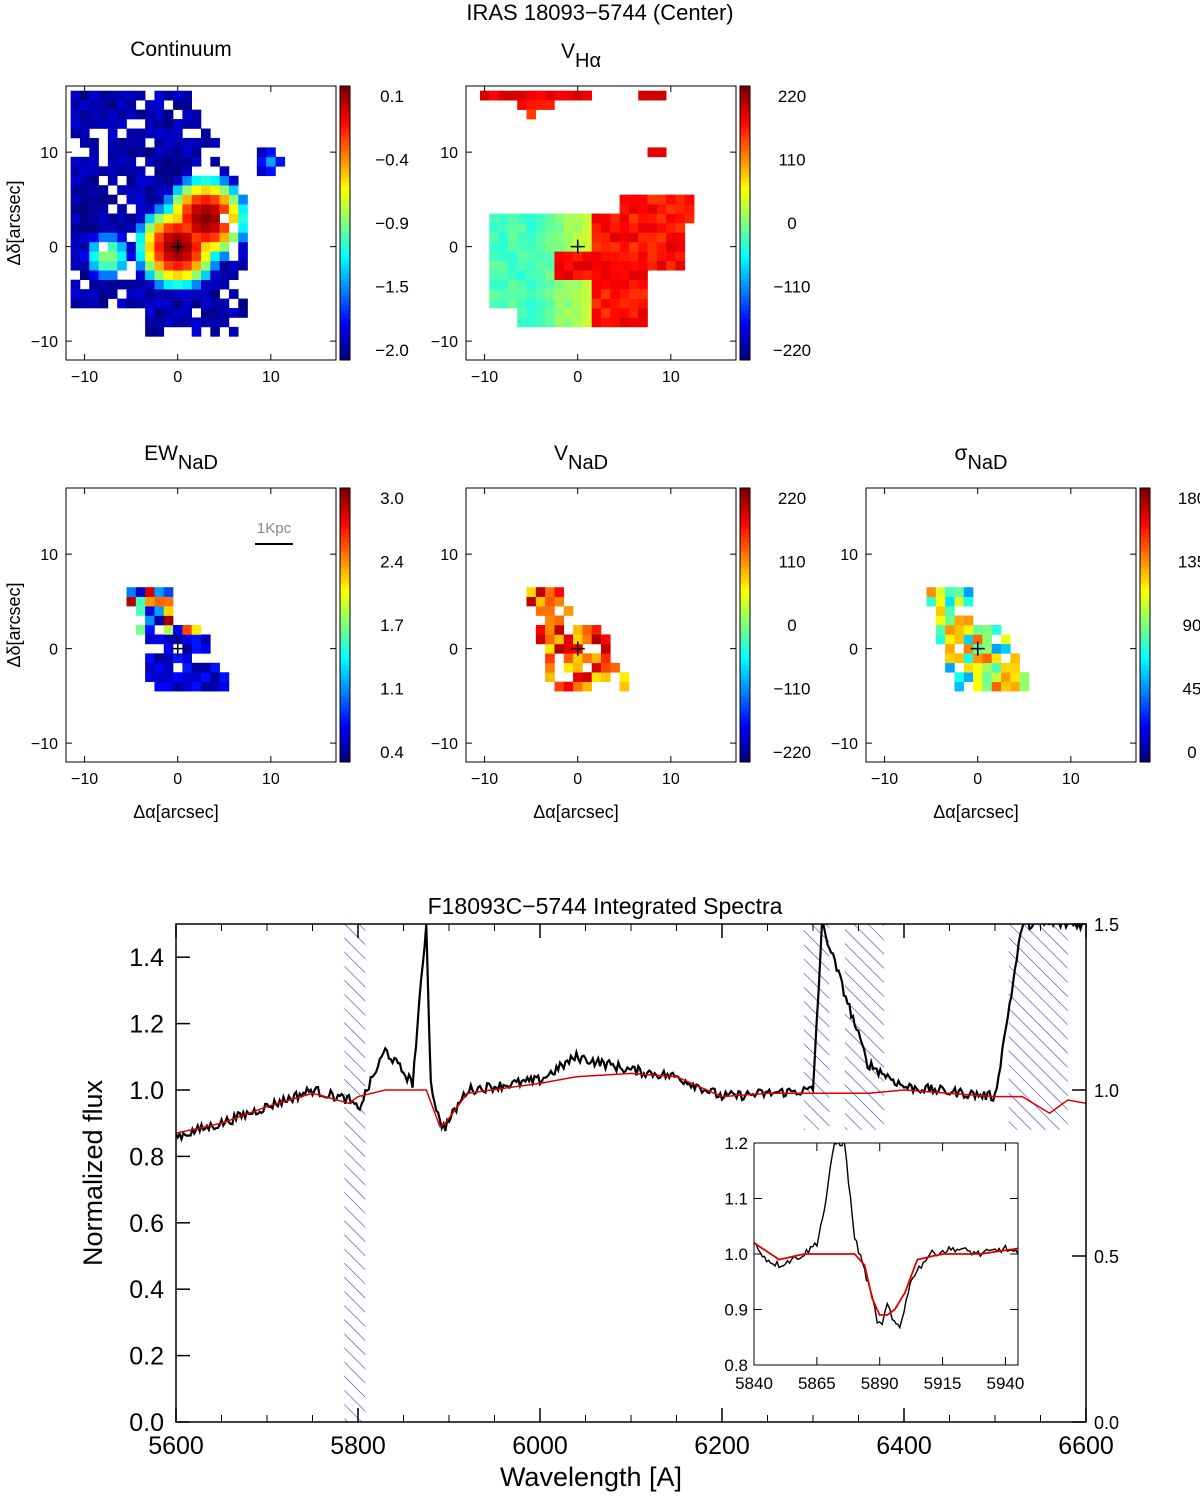  I want to click on colorbar-tick-label: −220, so click(792, 350).